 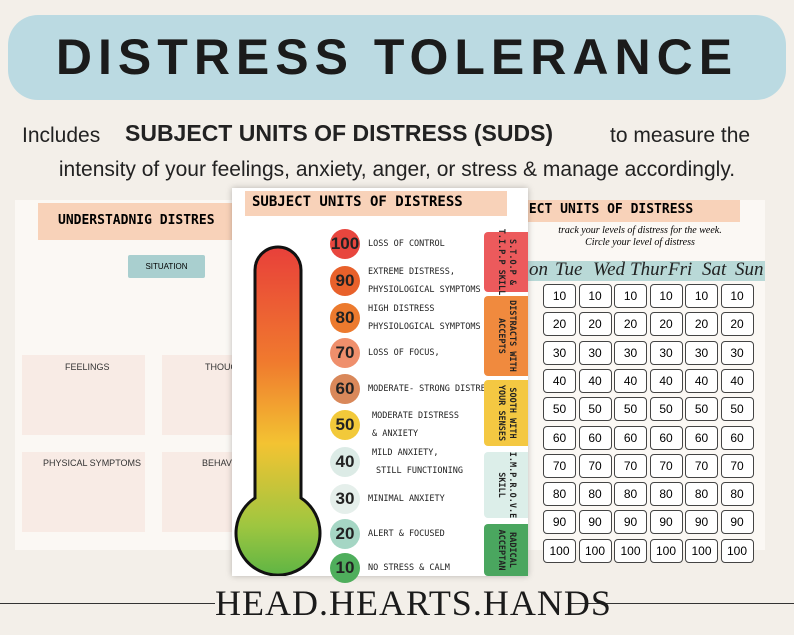 I want to click on skill-tab: RADICAL ACCEPTAN, so click(x=506, y=550).